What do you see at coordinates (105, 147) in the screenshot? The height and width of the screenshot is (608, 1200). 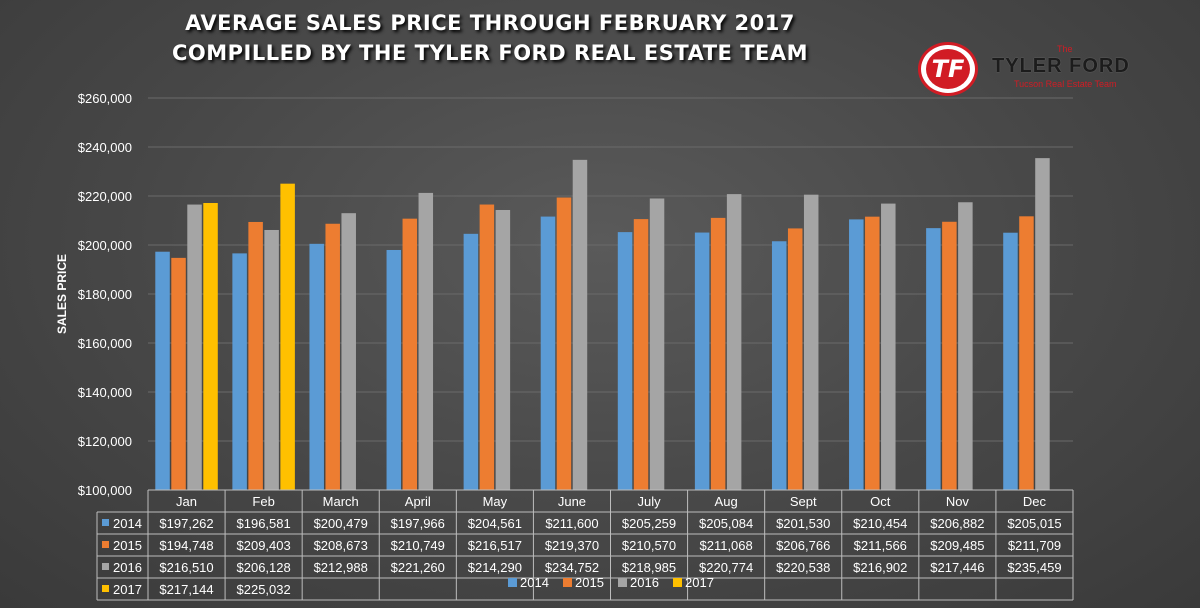 I see `y-tick-label: $240,000` at bounding box center [105, 147].